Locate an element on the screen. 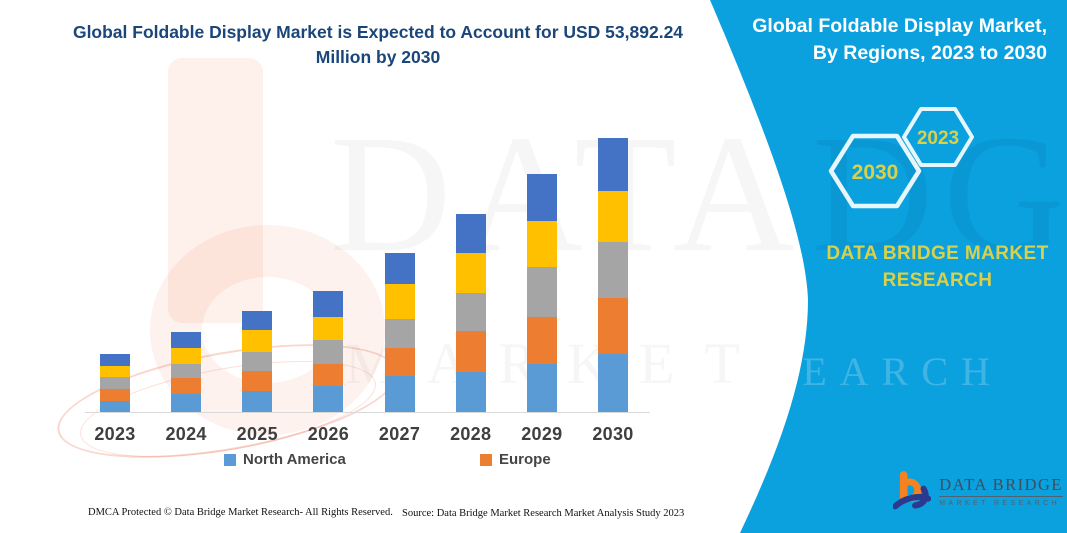  bar-segment-2024-unlabeled-gray-series is located at coordinates (186, 371).